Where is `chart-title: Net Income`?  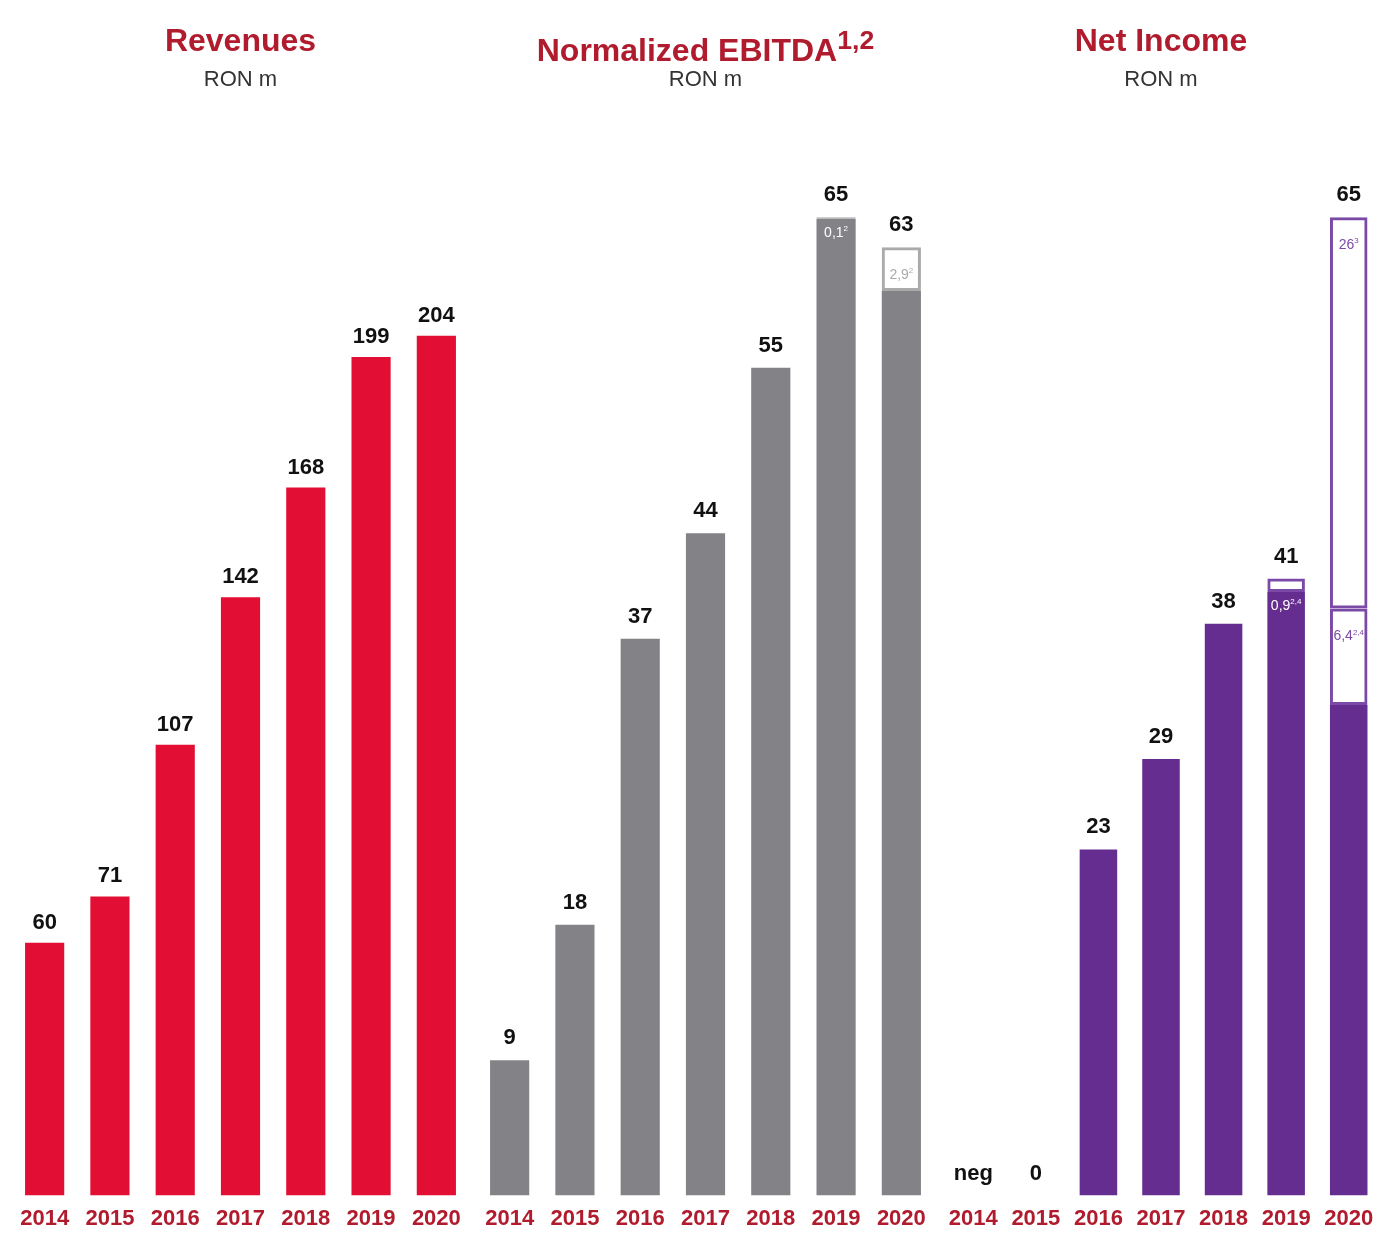 chart-title: Net Income is located at coordinates (1161, 40).